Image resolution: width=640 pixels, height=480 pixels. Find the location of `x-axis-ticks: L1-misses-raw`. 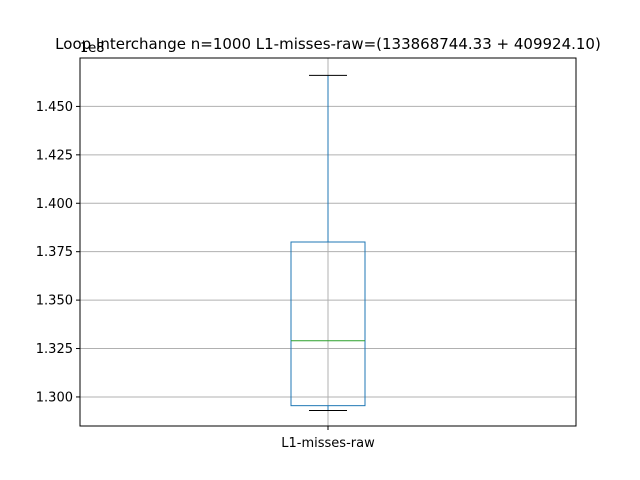

x-axis-ticks: L1-misses-raw is located at coordinates (328, 438).